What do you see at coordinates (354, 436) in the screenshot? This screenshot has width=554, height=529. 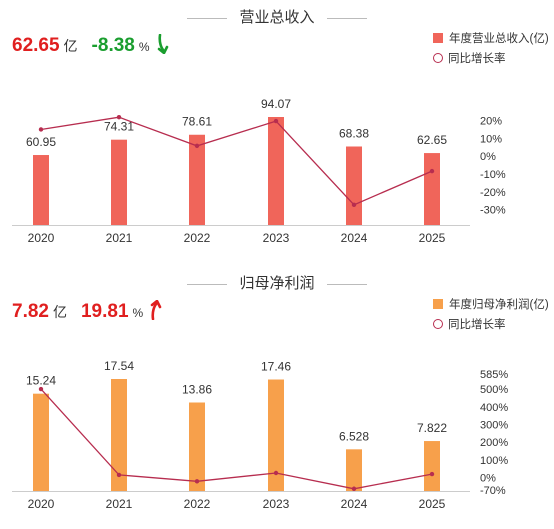 I see `data-label: 6.528` at bounding box center [354, 436].